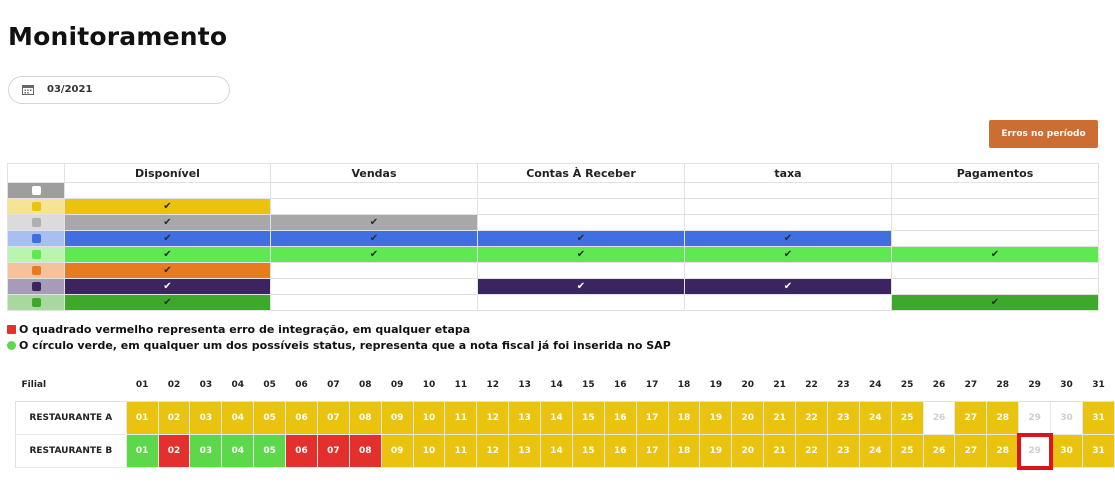 The height and width of the screenshot is (483, 1115). I want to click on errors-in-period-button: Erros no período, so click(1043, 134).